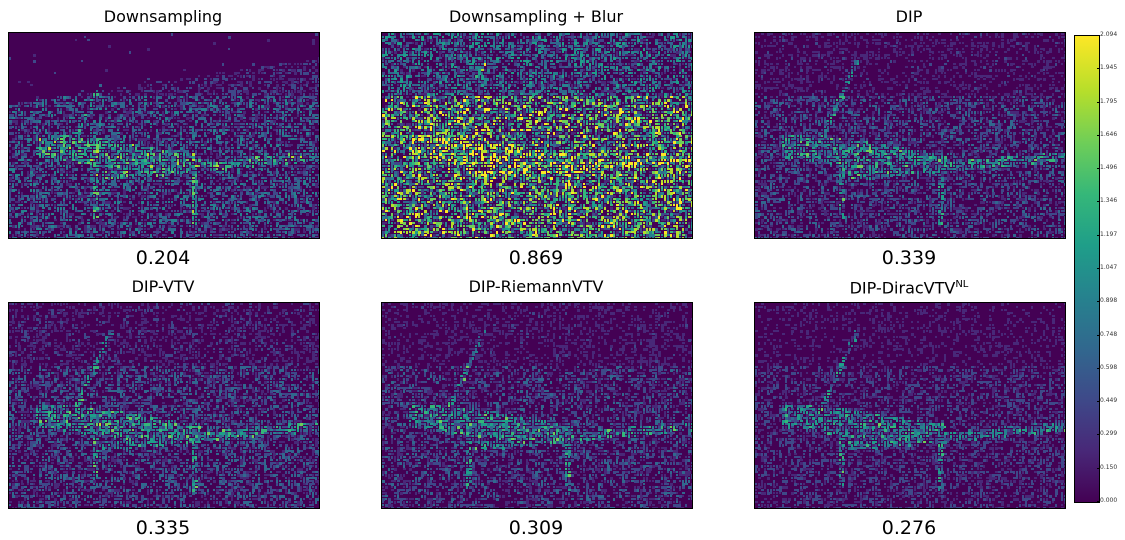 Image resolution: width=1125 pixels, height=540 pixels. What do you see at coordinates (1106, 401) in the screenshot?
I see `colorbar-tick-label: 0.449` at bounding box center [1106, 401].